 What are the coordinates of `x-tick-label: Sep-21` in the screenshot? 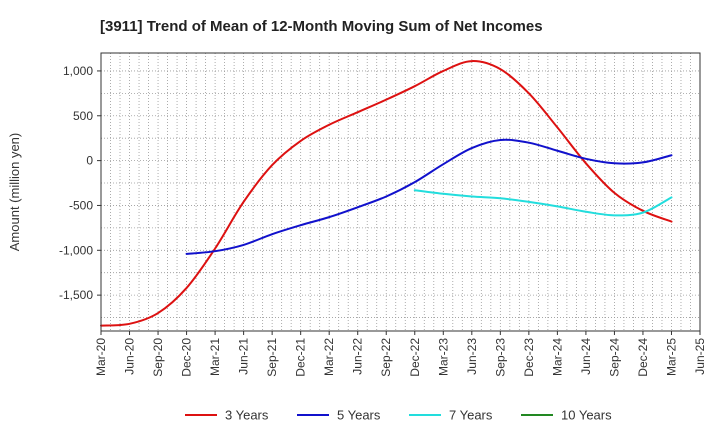 It's located at (272, 357).